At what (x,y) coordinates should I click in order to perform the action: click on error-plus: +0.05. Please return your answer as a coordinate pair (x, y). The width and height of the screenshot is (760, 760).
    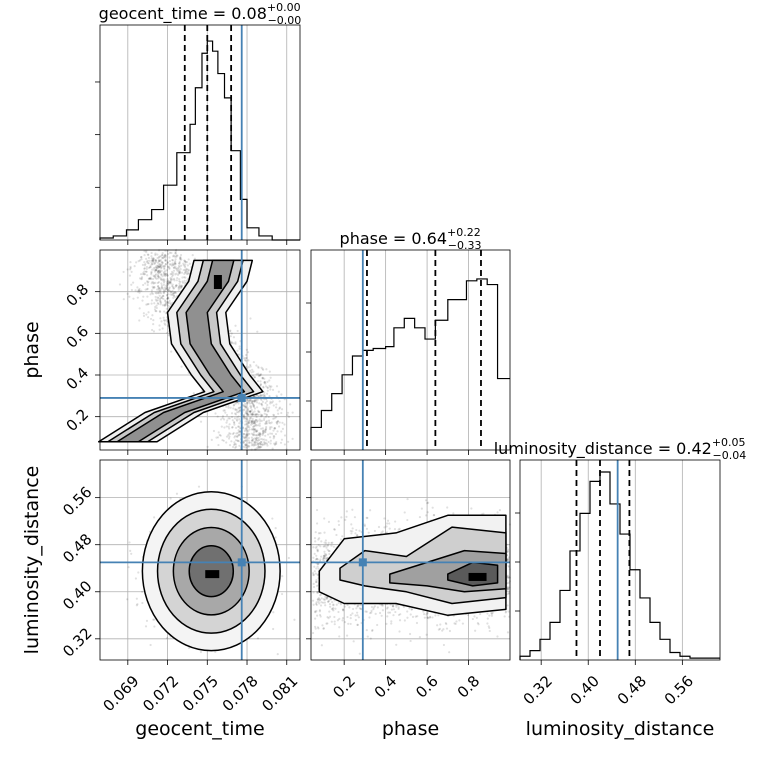
    Looking at the image, I should click on (729, 442).